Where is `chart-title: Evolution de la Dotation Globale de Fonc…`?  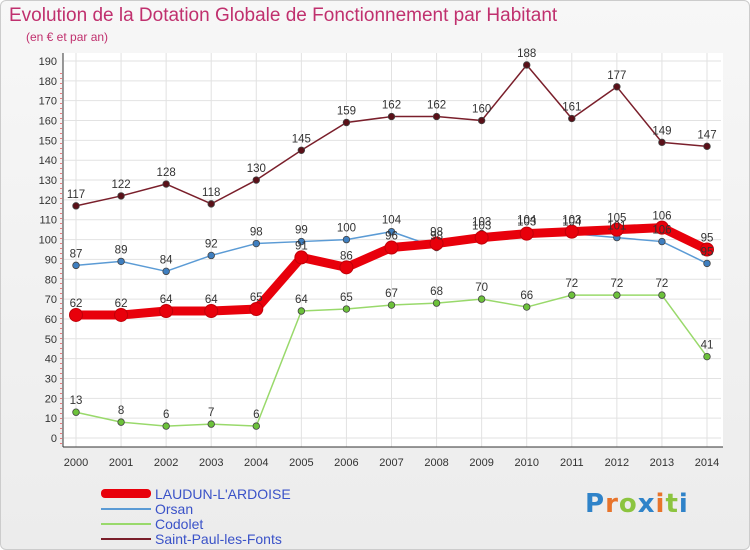 chart-title: Evolution de la Dotation Globale de Fonc… is located at coordinates (283, 15).